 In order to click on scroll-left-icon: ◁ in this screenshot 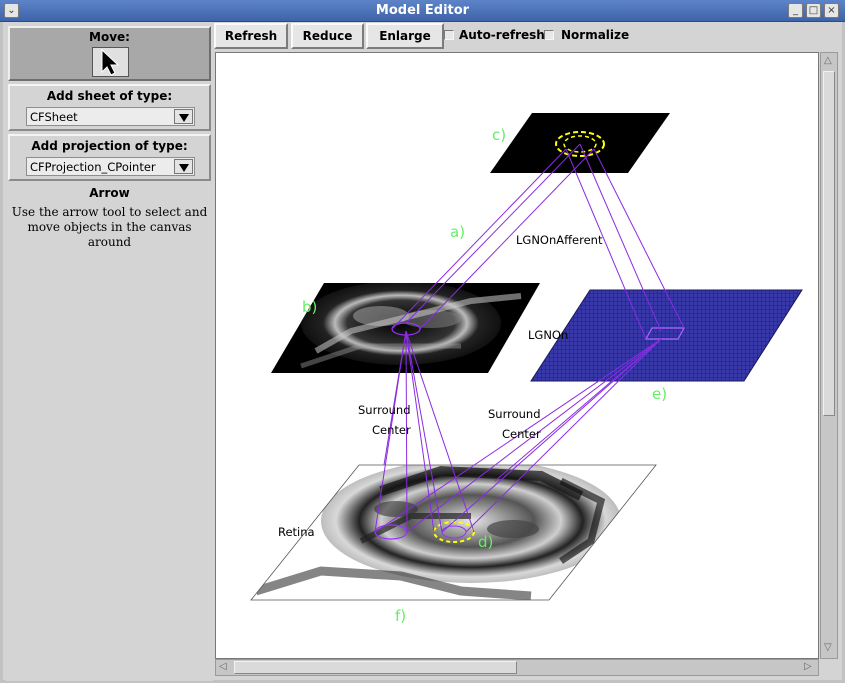, I will do `click(223, 666)`.